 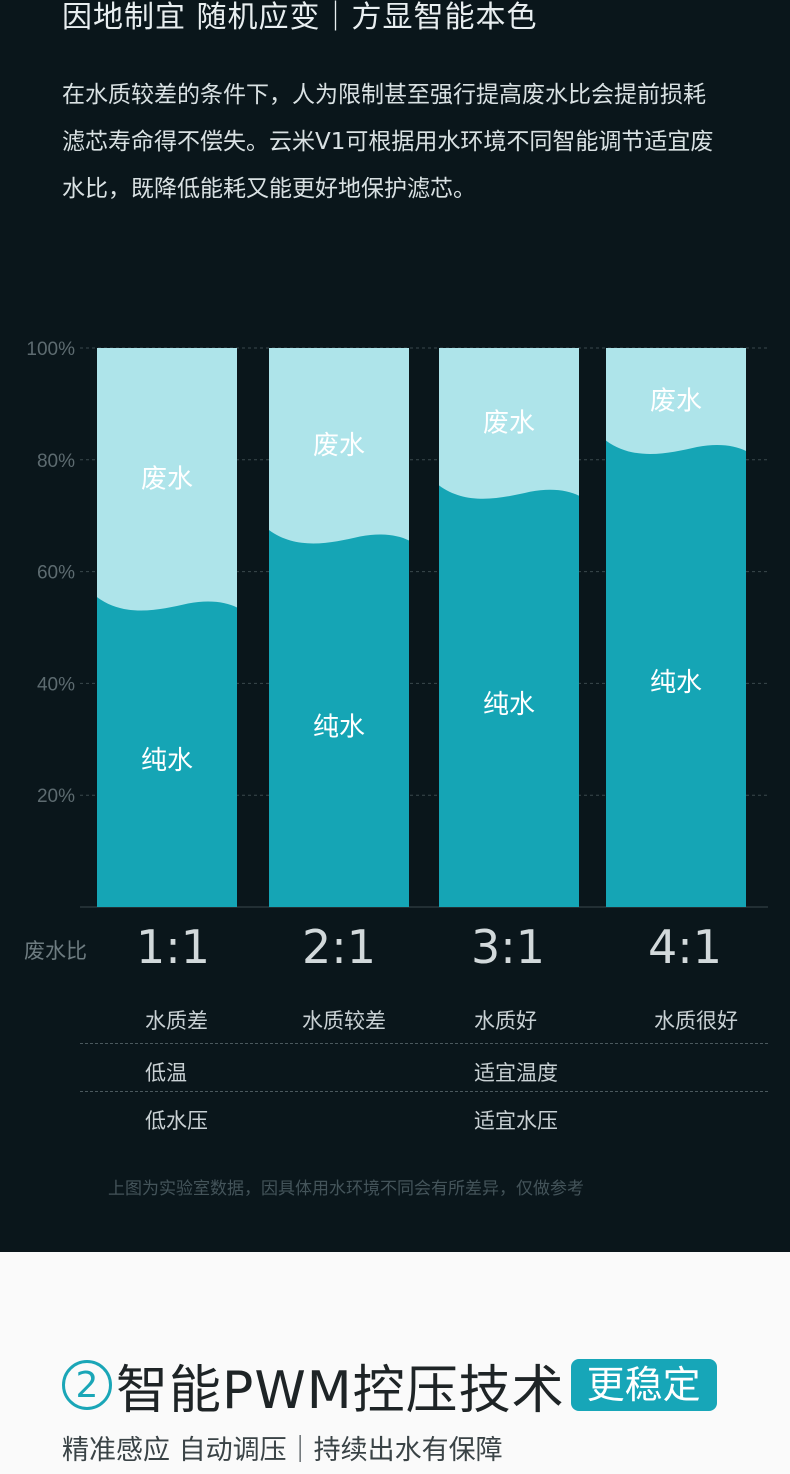 I want to click on y-tick-label: 60%, so click(x=56, y=573).